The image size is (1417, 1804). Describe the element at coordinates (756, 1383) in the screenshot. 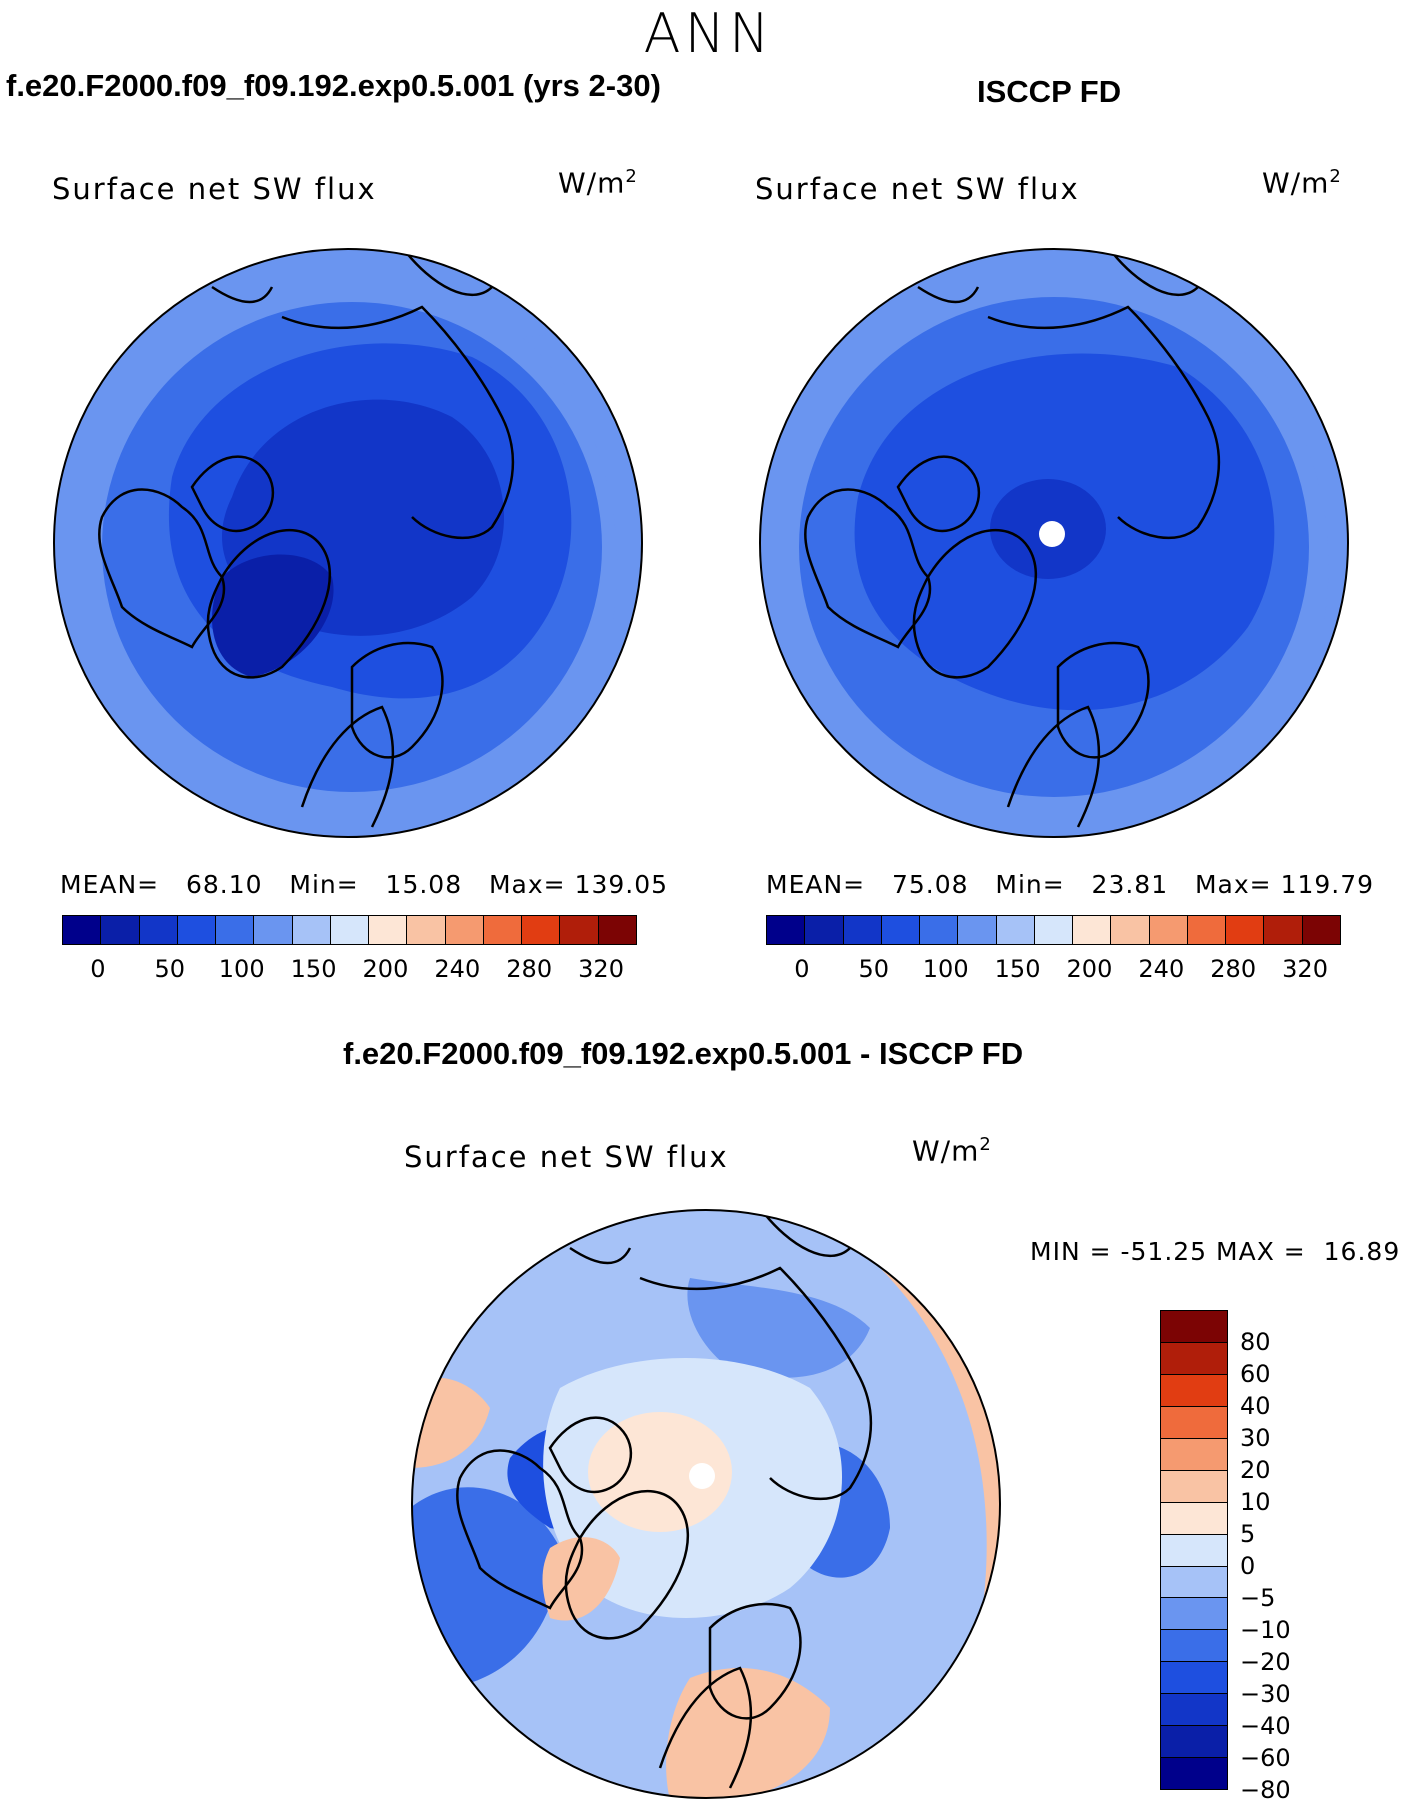

I see `diff-coastline-siberia` at that location.